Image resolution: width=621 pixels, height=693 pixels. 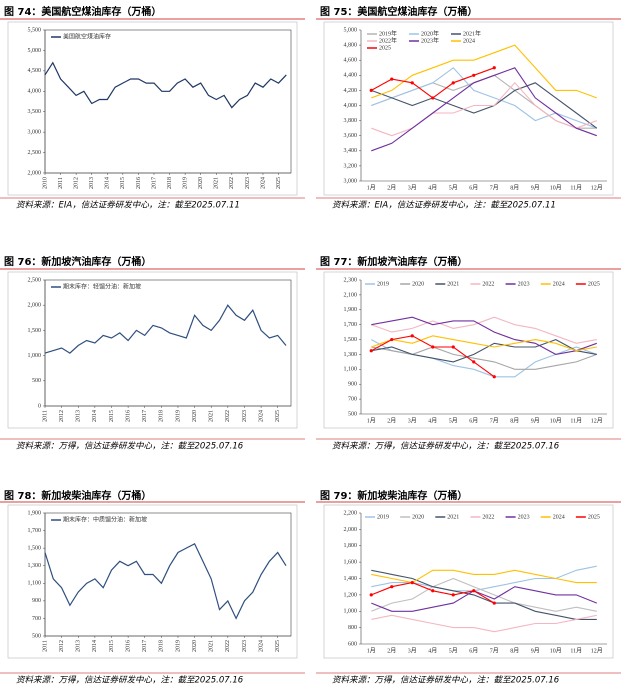 I want to click on y-tick-label: 4,000, so click(x=351, y=106).